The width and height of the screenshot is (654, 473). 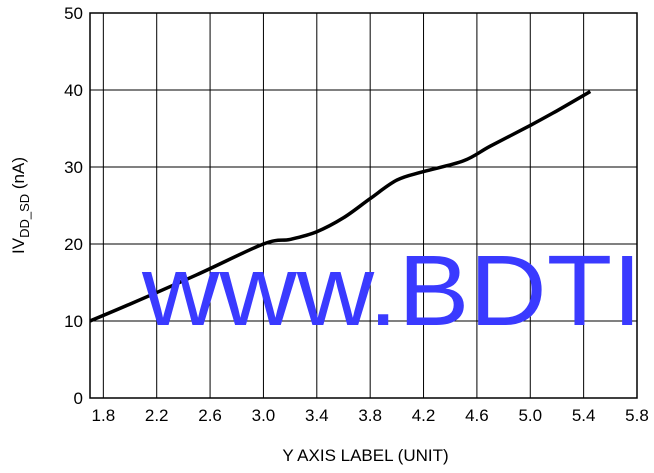 What do you see at coordinates (584, 415) in the screenshot?
I see `x-tick-label: 5.4` at bounding box center [584, 415].